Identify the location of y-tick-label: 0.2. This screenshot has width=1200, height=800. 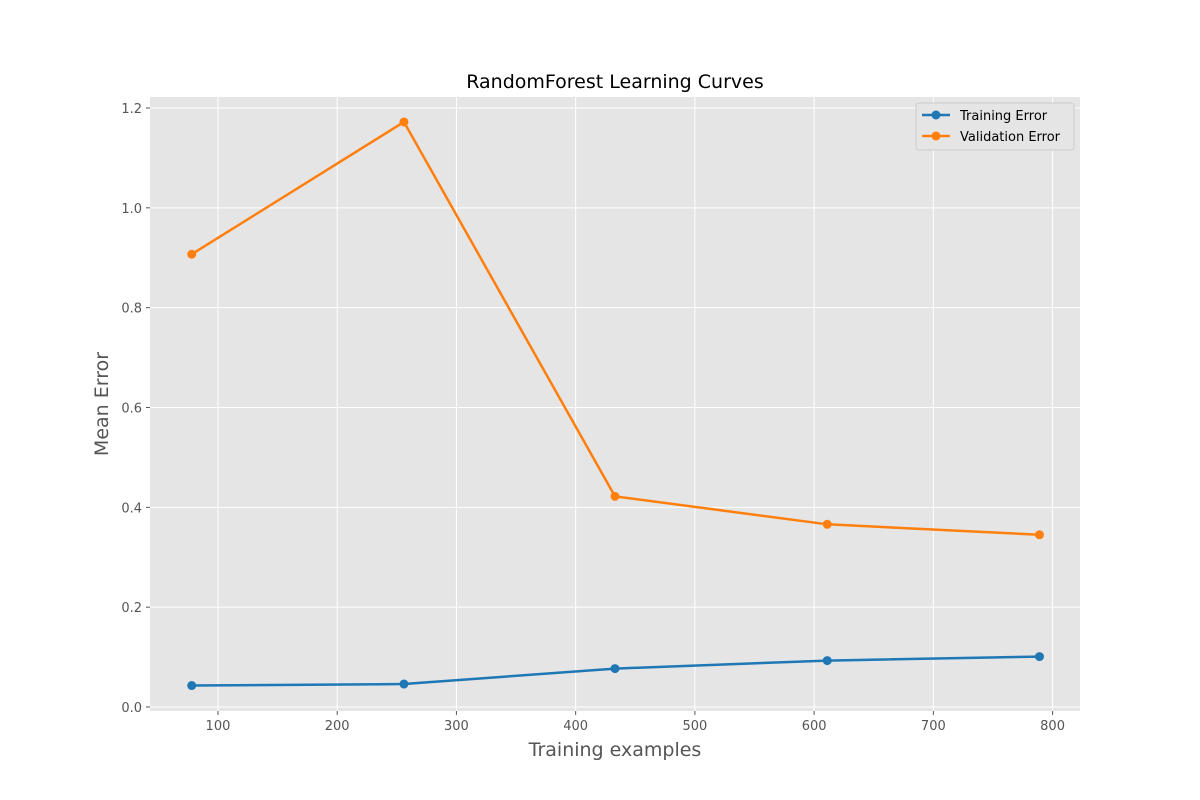
(131, 608).